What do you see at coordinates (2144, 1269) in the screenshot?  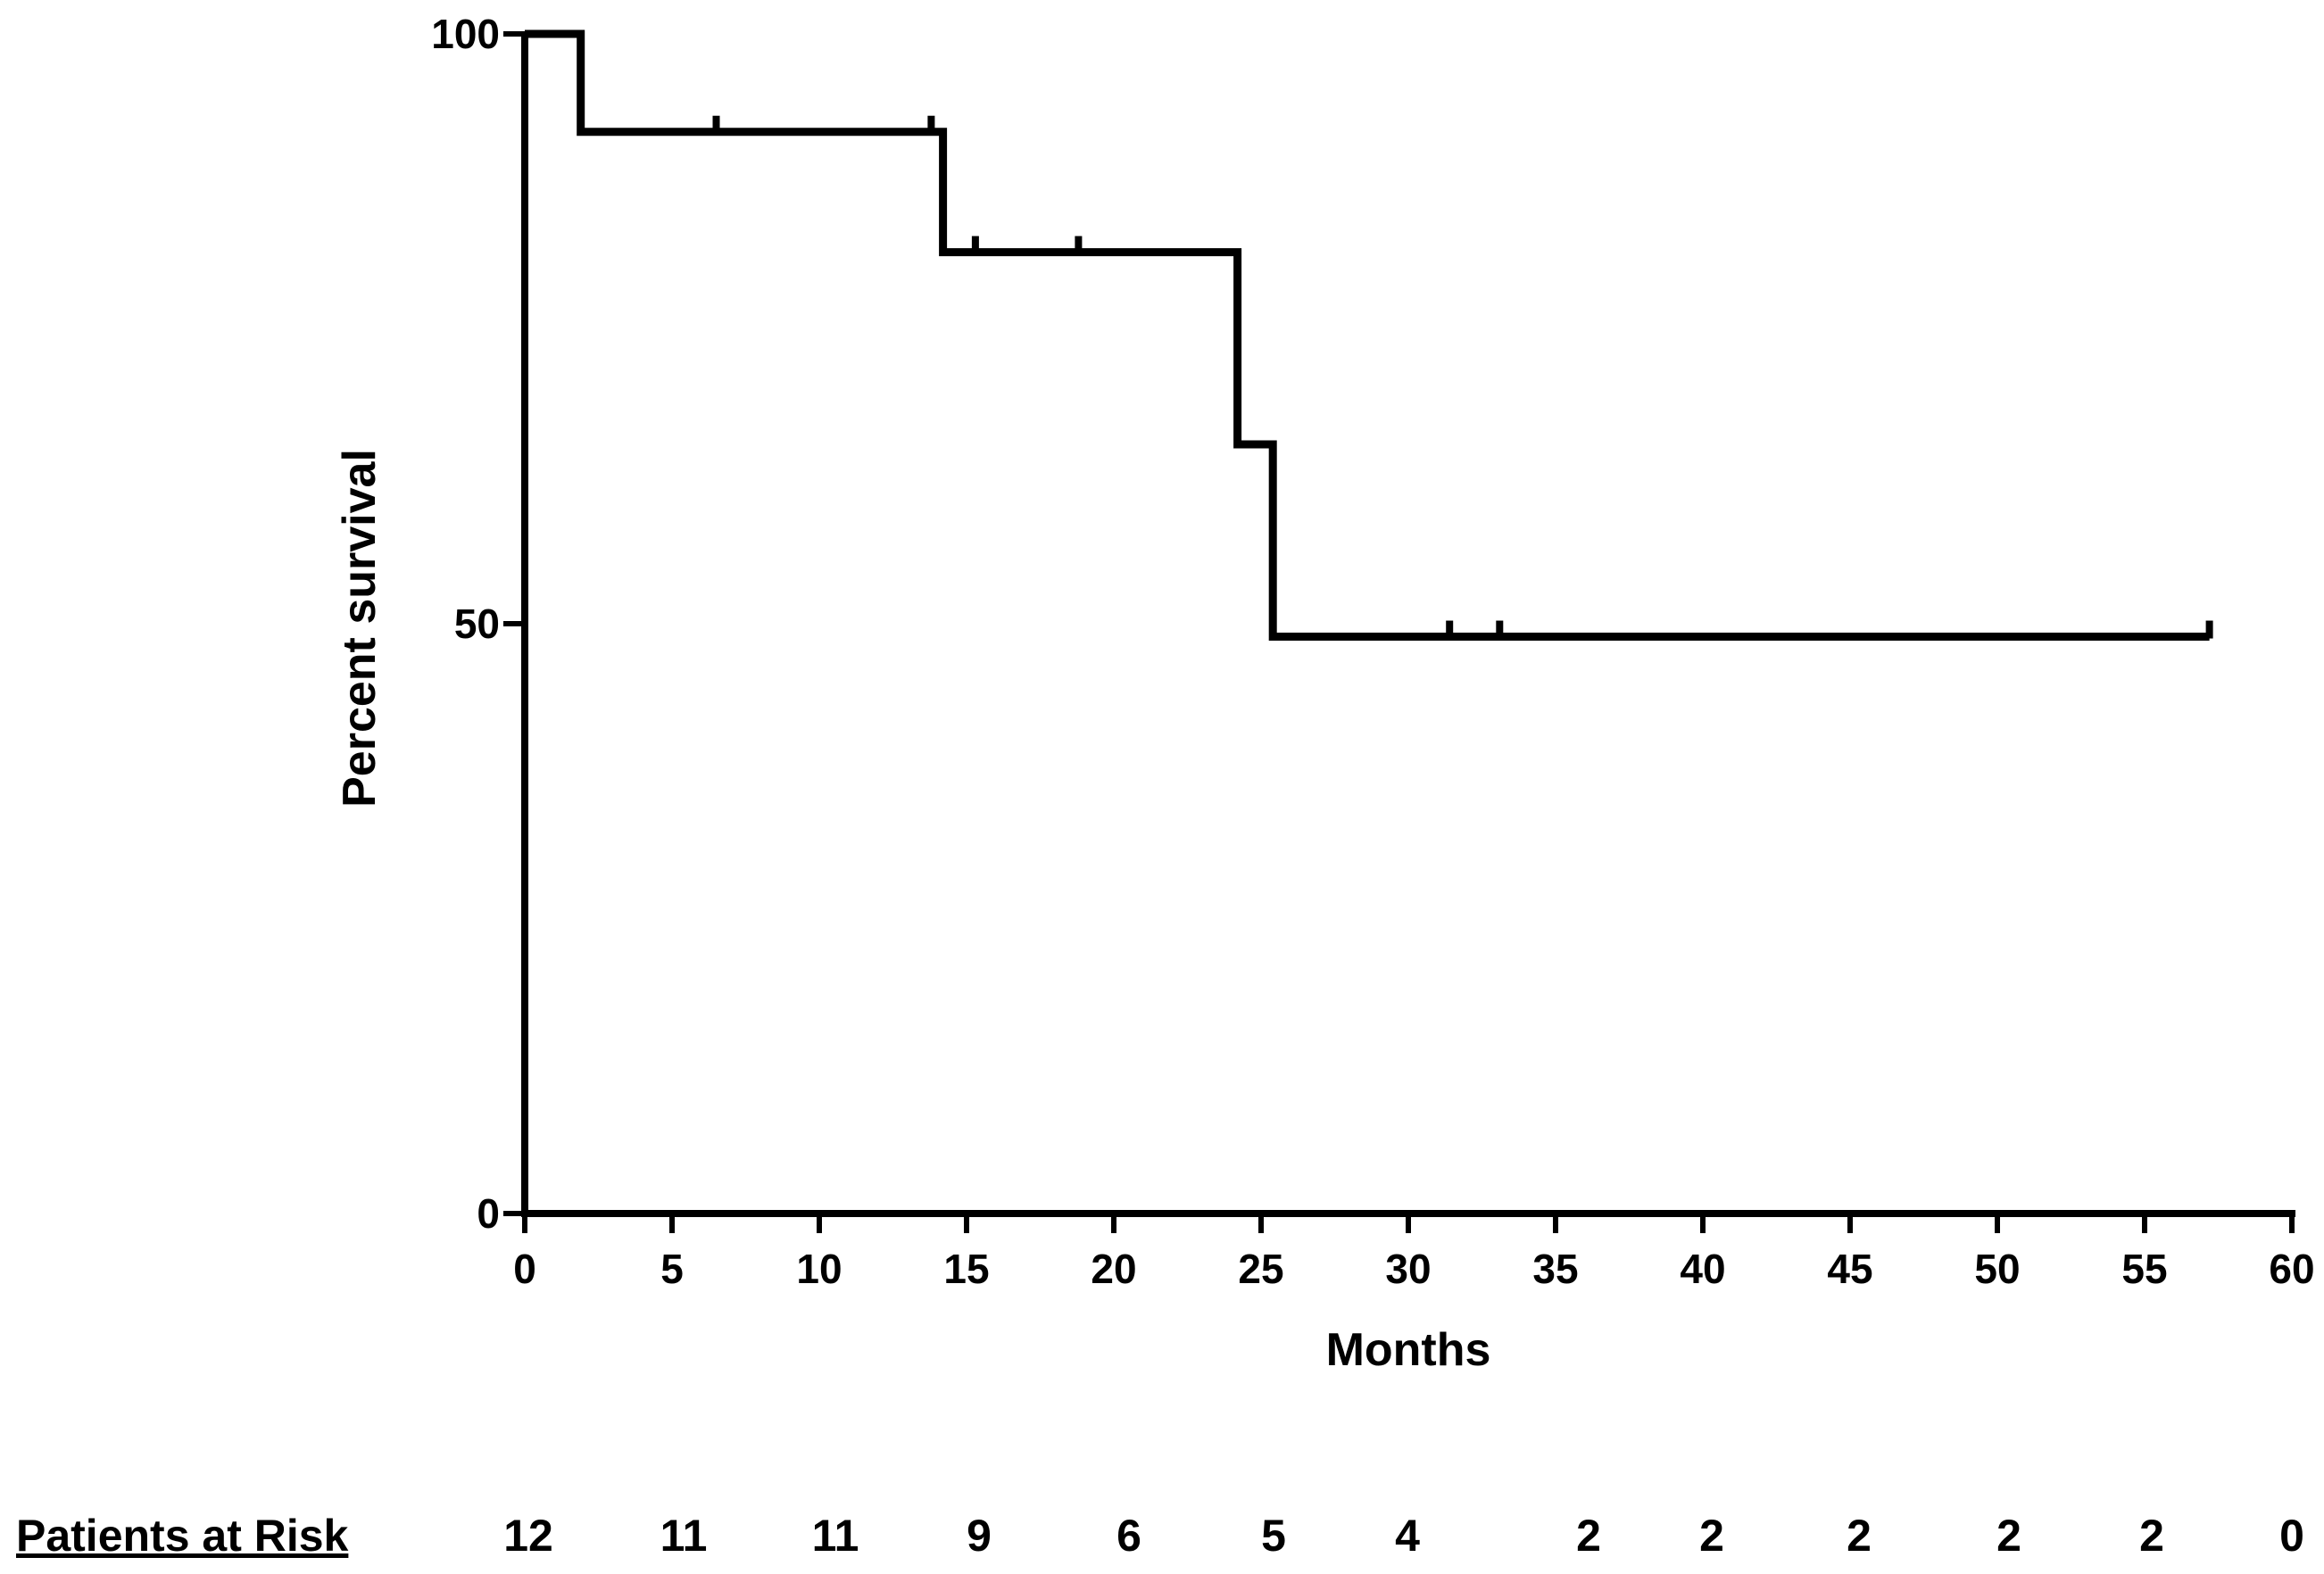 I see `x-tick-label: 55` at bounding box center [2144, 1269].